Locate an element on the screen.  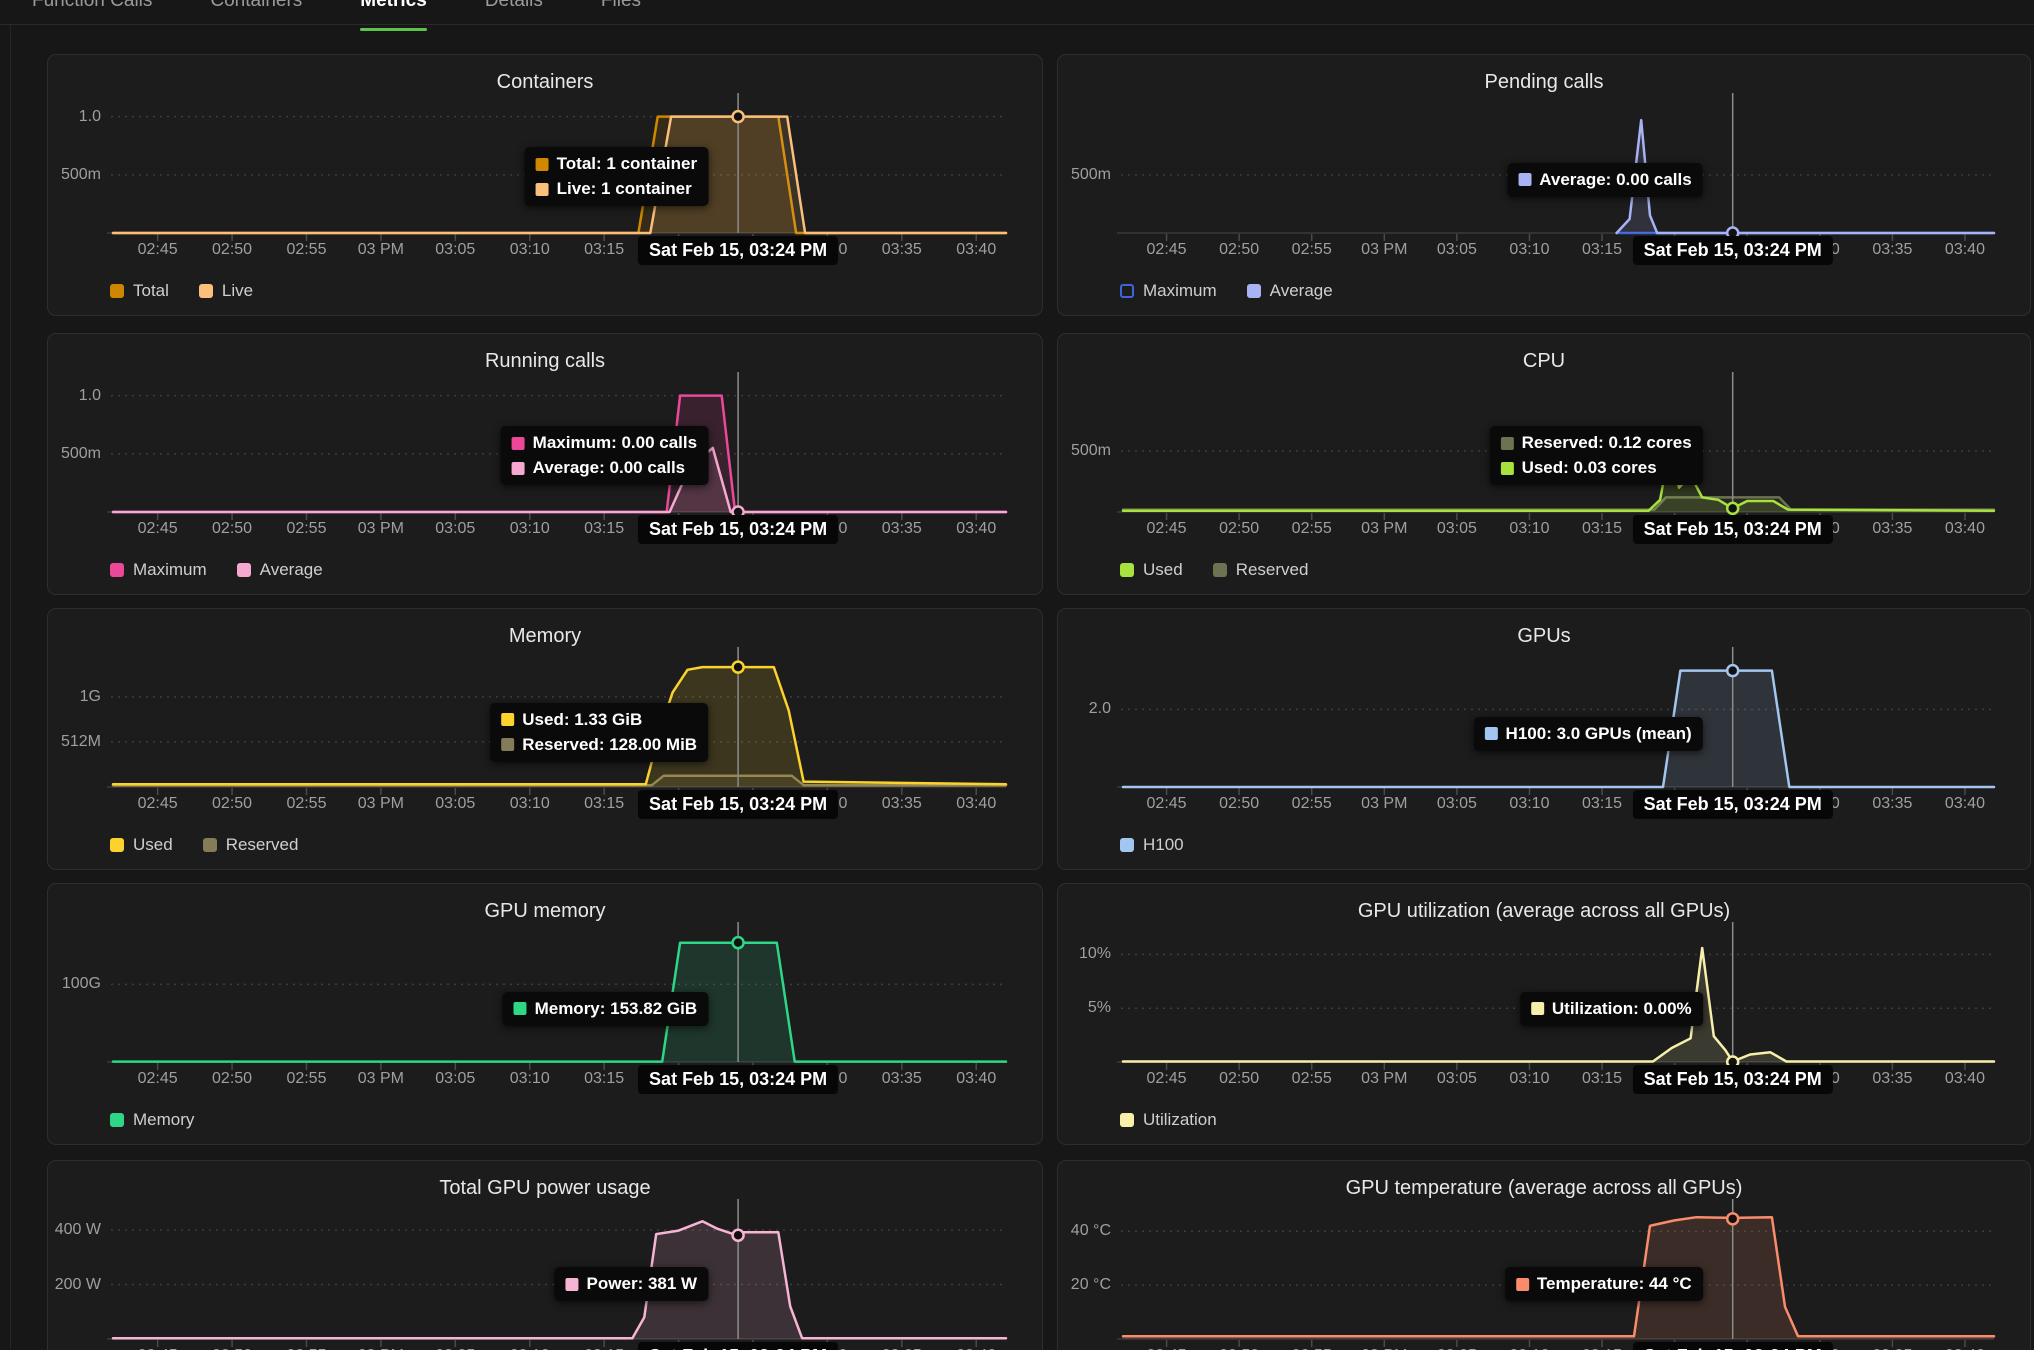
y-axis-label: 200 W is located at coordinates (77, 1284).